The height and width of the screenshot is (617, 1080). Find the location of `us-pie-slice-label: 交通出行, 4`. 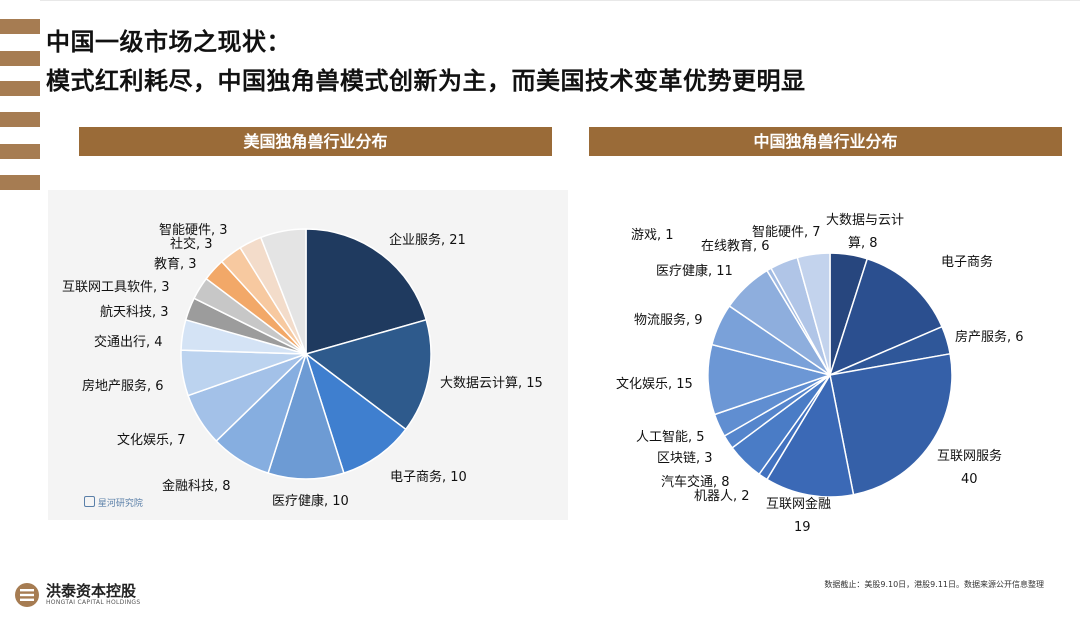

us-pie-slice-label: 交通出行, 4 is located at coordinates (128, 342).